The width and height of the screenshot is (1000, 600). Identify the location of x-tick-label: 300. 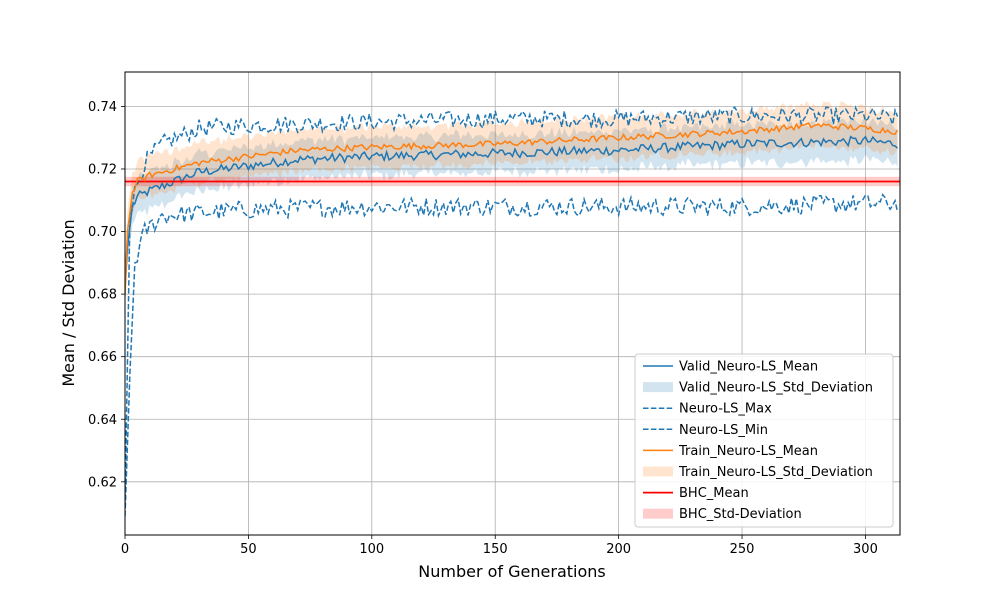
(865, 549).